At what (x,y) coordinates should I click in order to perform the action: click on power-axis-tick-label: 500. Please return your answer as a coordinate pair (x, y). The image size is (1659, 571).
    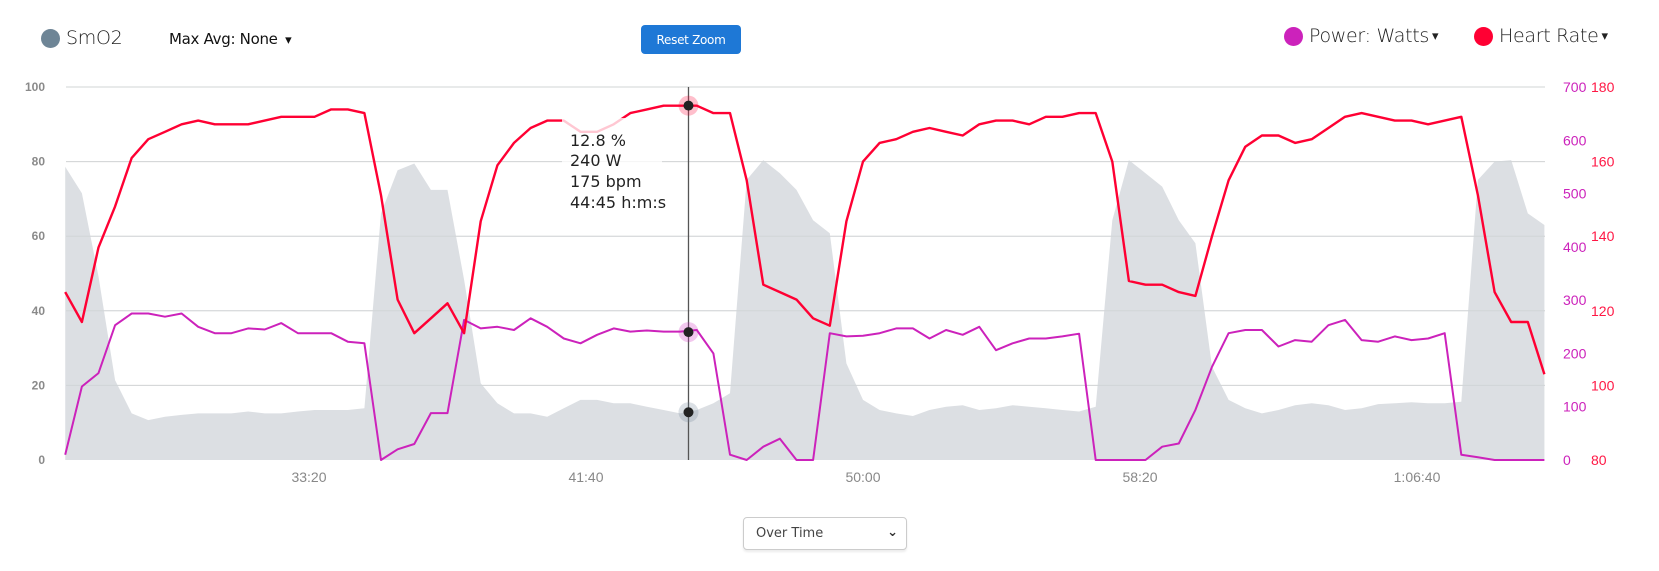
    Looking at the image, I should click on (1575, 194).